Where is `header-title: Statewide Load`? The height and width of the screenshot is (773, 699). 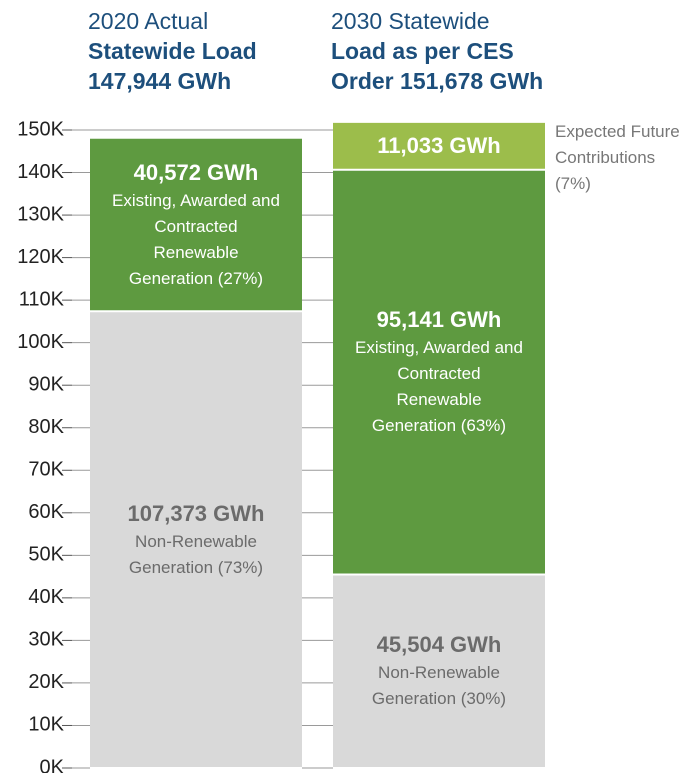
header-title: Statewide Load is located at coordinates (172, 51).